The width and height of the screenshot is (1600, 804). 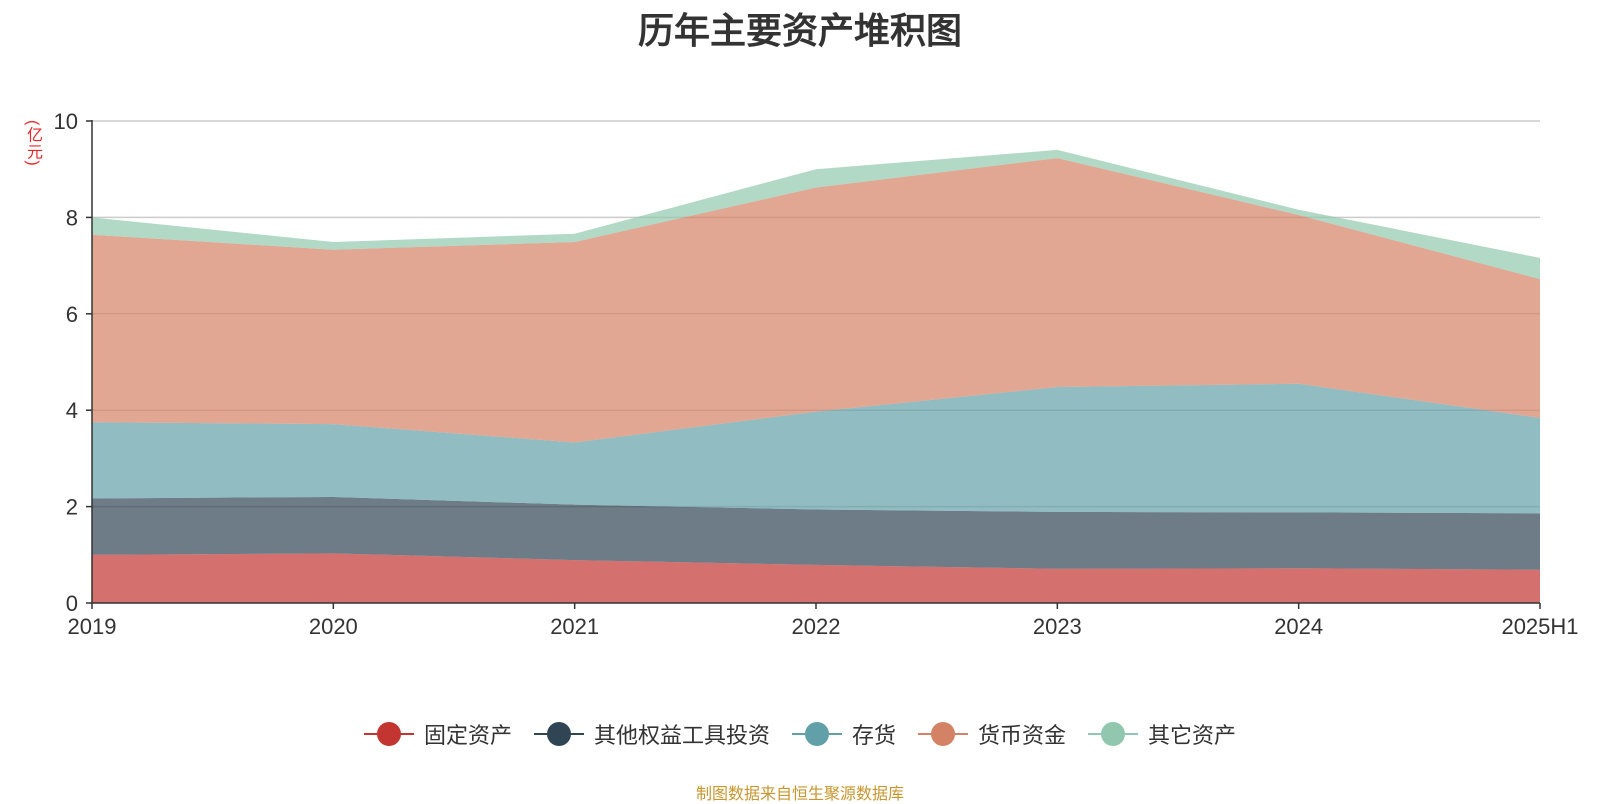 What do you see at coordinates (32, 143) in the screenshot?
I see `y-axis-unit: (亿元)` at bounding box center [32, 143].